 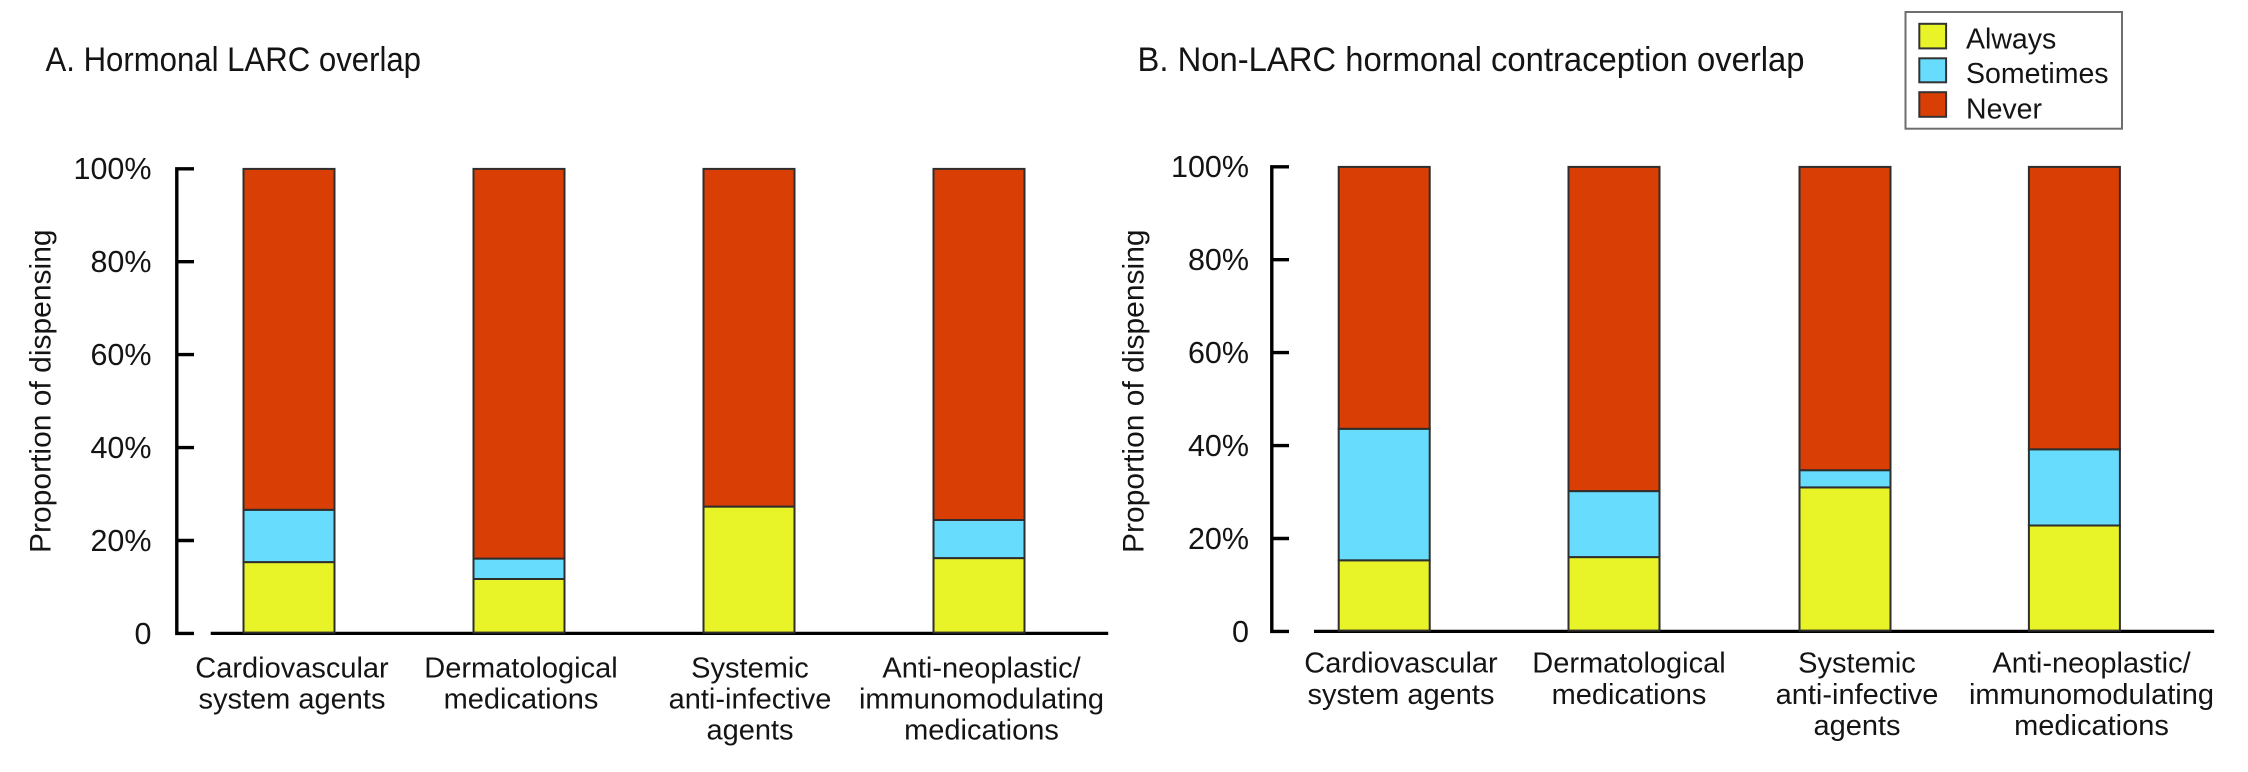 I want to click on svg-text: Sometimes, so click(x=2037, y=74).